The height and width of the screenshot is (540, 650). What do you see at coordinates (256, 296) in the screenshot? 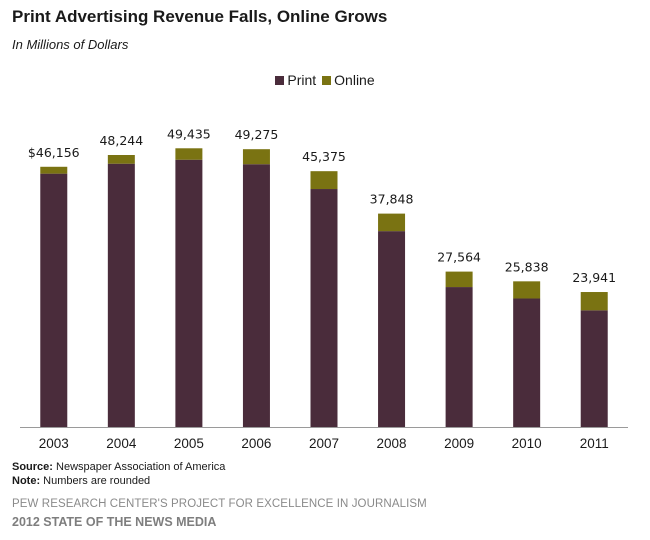
I see `bar-print-2006` at bounding box center [256, 296].